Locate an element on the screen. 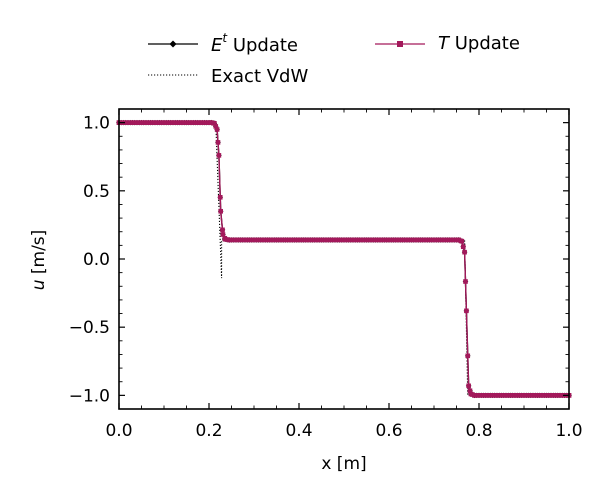 This screenshot has width=600, height=480. legend-exact-label: Exact VdW is located at coordinates (259, 76).